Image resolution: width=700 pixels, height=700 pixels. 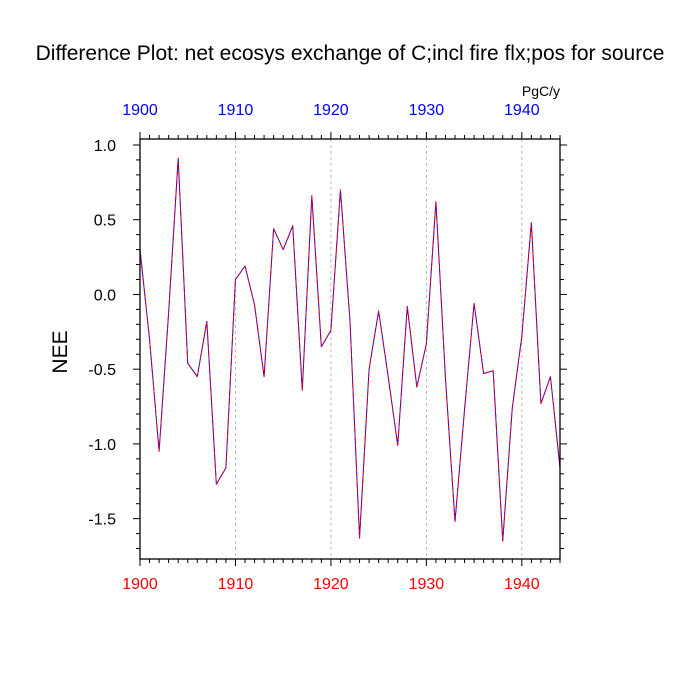 I want to click on x-tick-label-top: 1900, so click(x=140, y=110).